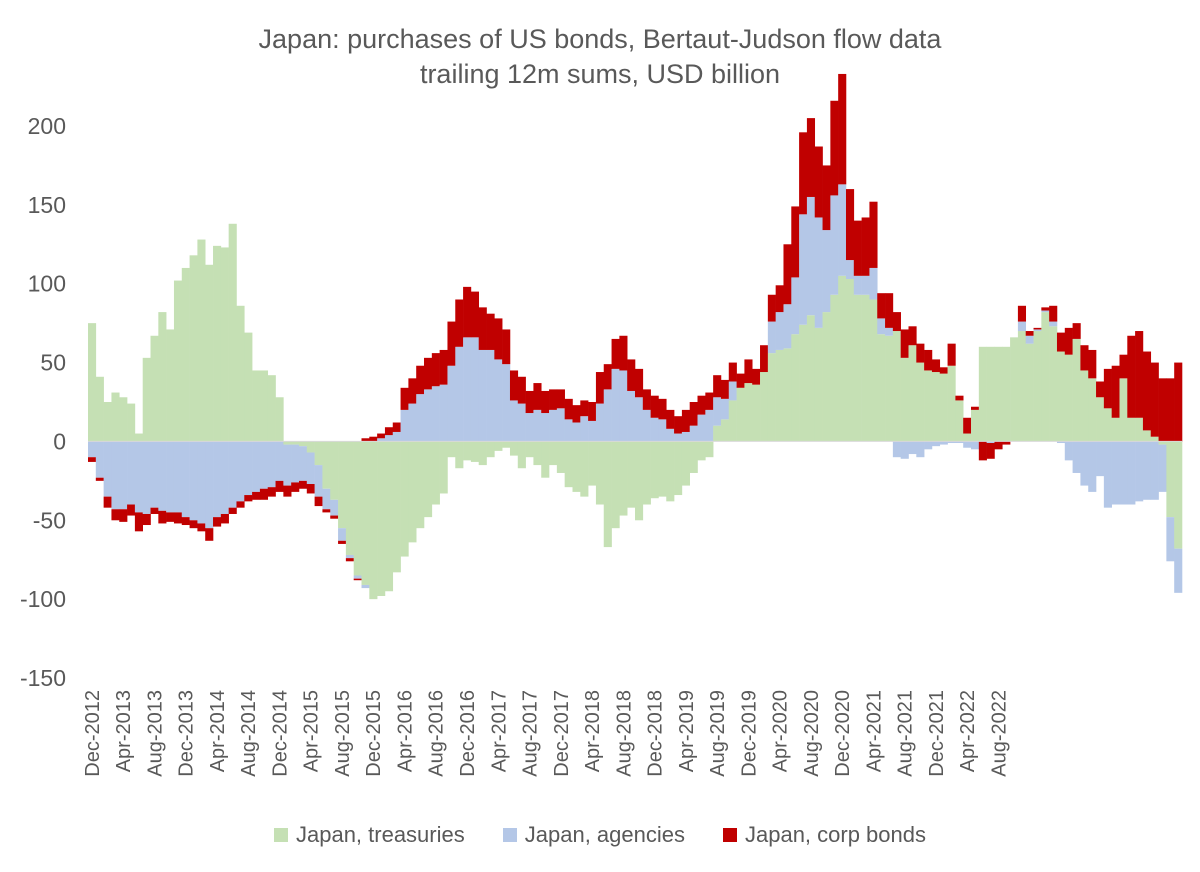  What do you see at coordinates (47, 284) in the screenshot?
I see `y-tick-label: 100` at bounding box center [47, 284].